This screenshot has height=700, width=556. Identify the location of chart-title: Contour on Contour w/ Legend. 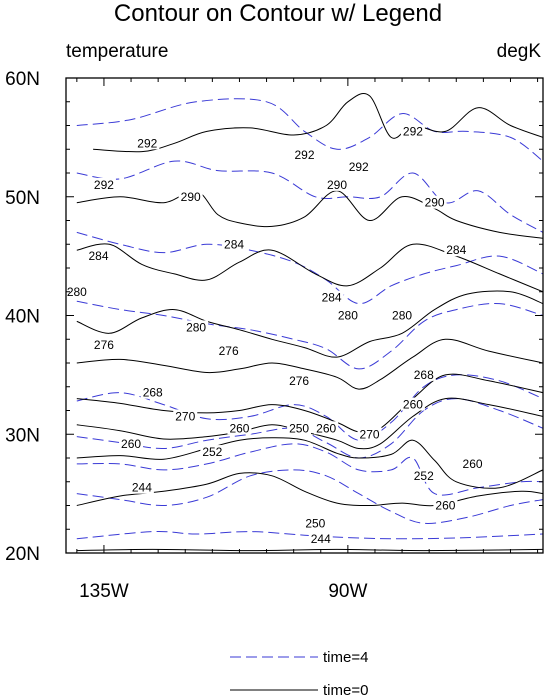
(278, 13).